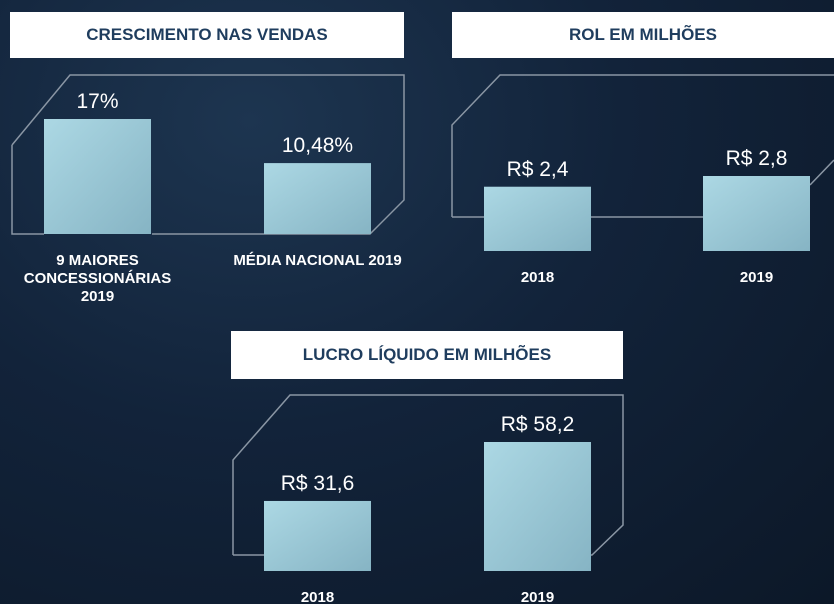  I want to click on chart-title: CRESCIMENTO NAS VENDAS, so click(207, 35).